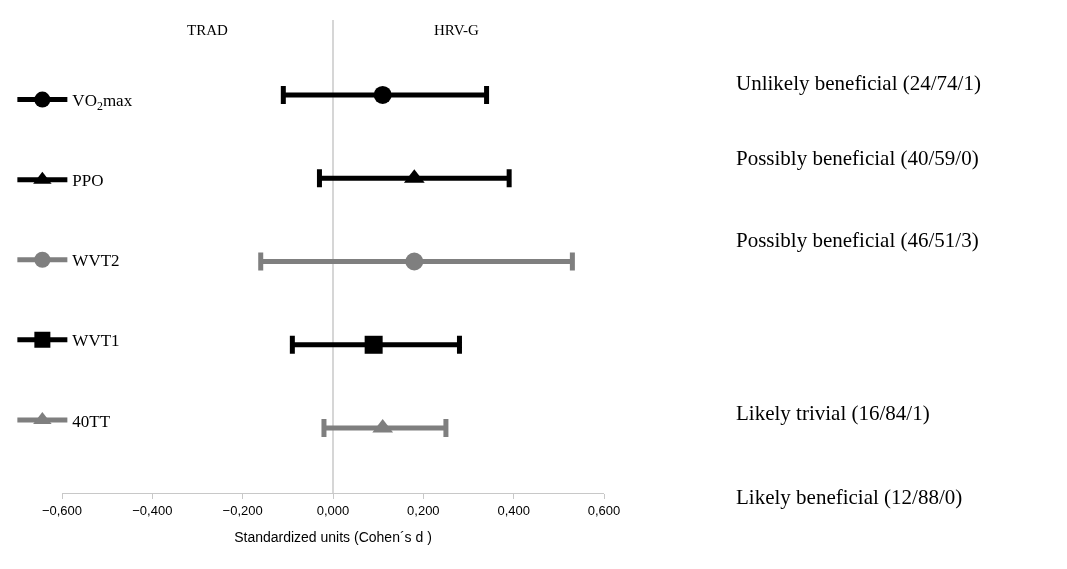  Describe the element at coordinates (457, 30) in the screenshot. I see `annotation: HRV-G` at that location.